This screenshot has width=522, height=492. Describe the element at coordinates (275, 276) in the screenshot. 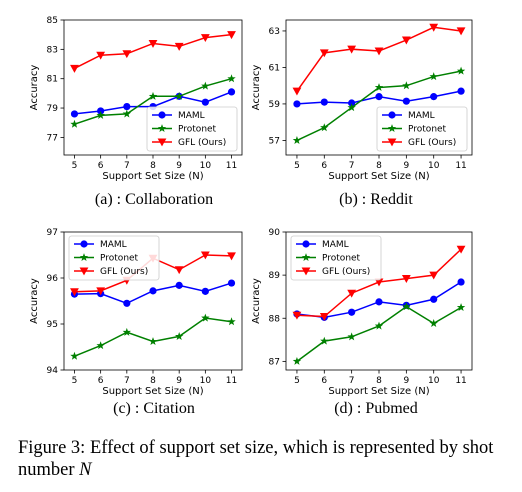

I see `y-tick-label: 89` at that location.